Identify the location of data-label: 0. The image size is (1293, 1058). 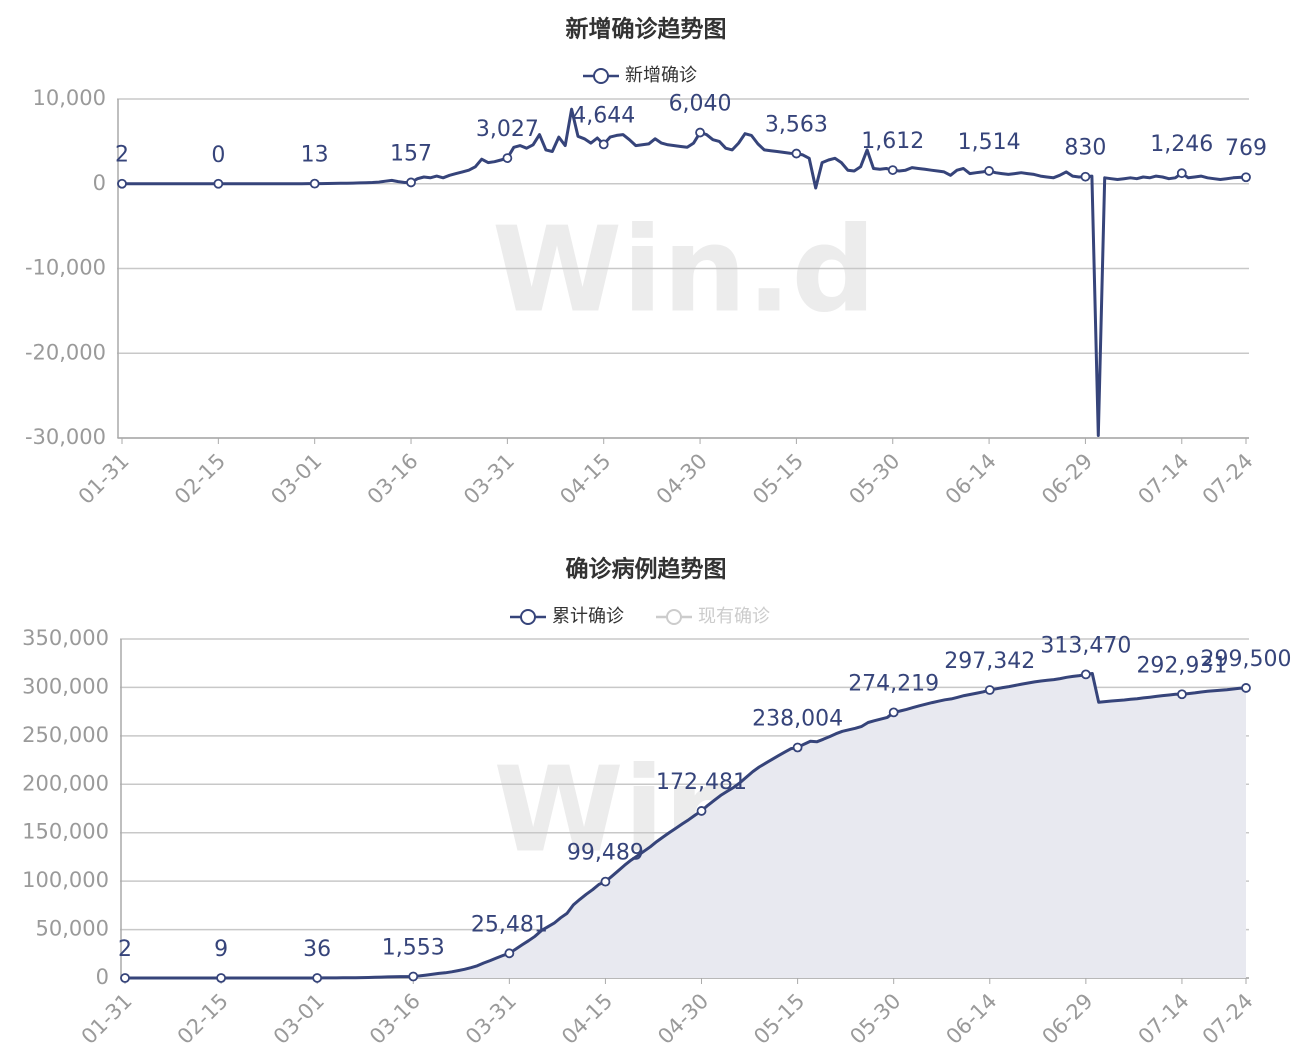
(218, 155).